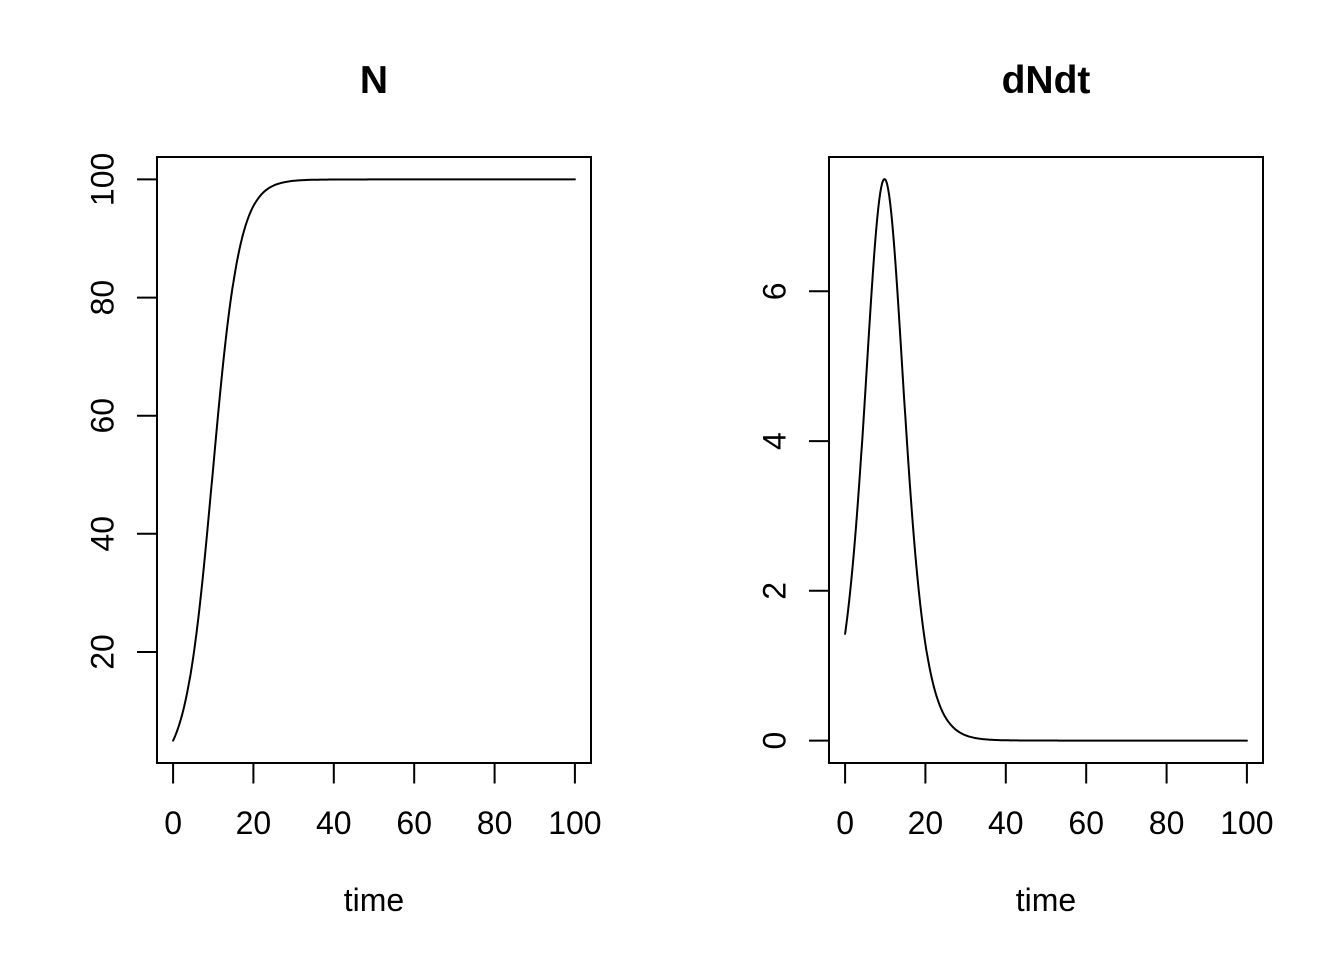 This screenshot has width=1344, height=960. Describe the element at coordinates (775, 291) in the screenshot. I see `svg-text: 6` at that location.